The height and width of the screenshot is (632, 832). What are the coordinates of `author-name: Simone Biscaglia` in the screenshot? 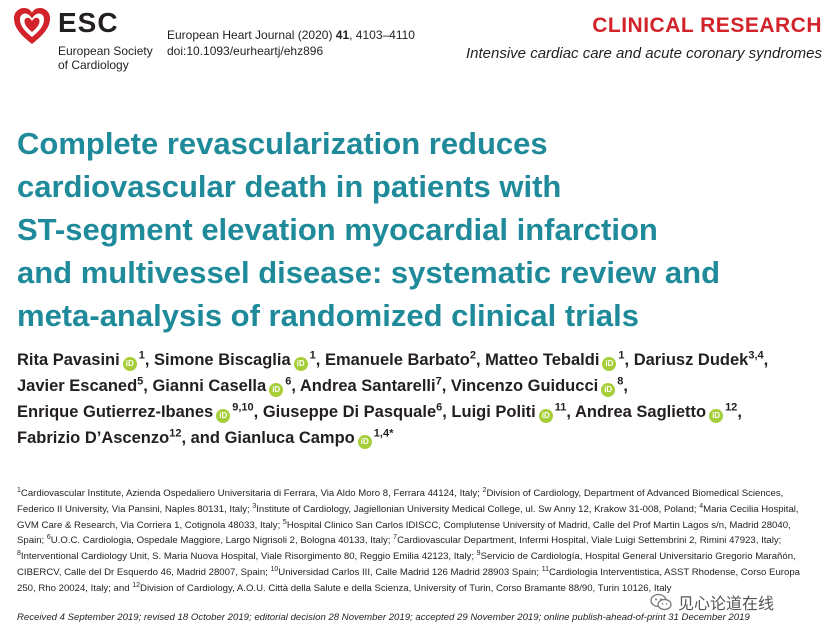 It's located at (222, 360).